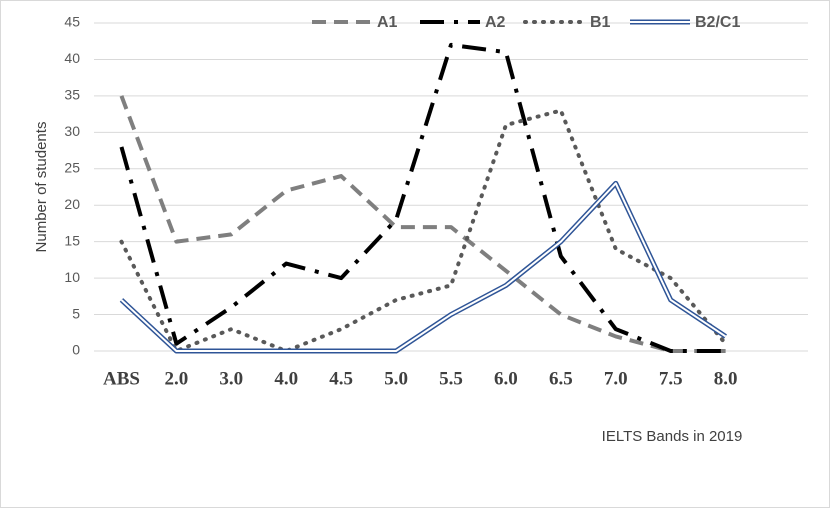 The height and width of the screenshot is (508, 830). What do you see at coordinates (672, 436) in the screenshot?
I see `x-axis-label: IELTS Bands in 2019` at bounding box center [672, 436].